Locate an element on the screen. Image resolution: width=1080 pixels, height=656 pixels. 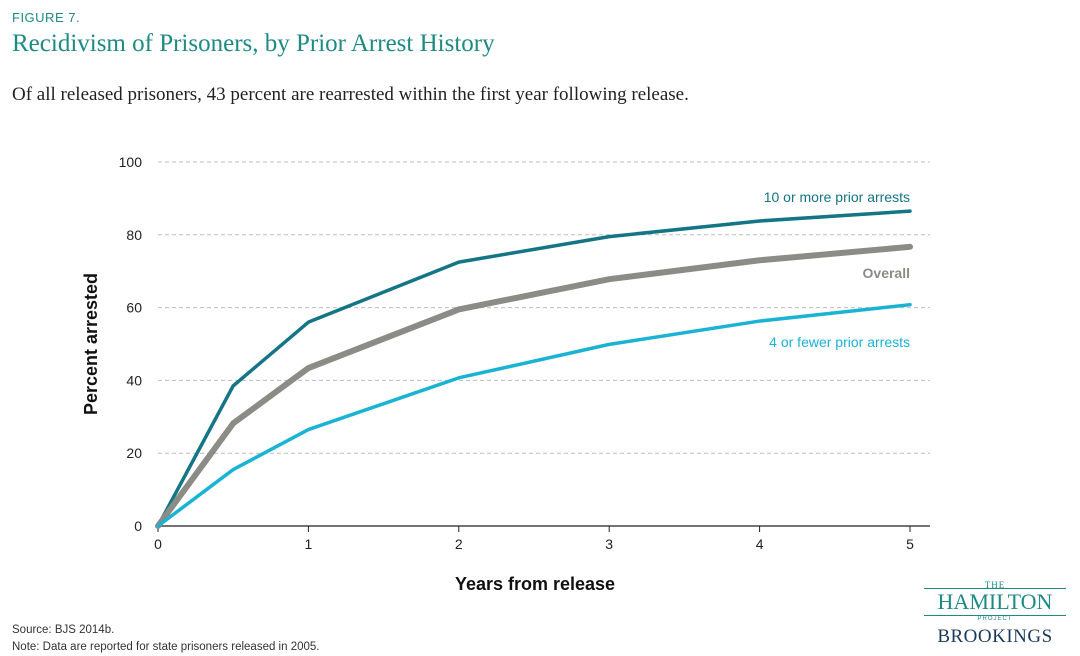
series-label-4-or-fewer-prior-arrests: 4 or fewer prior arrests is located at coordinates (839, 342).